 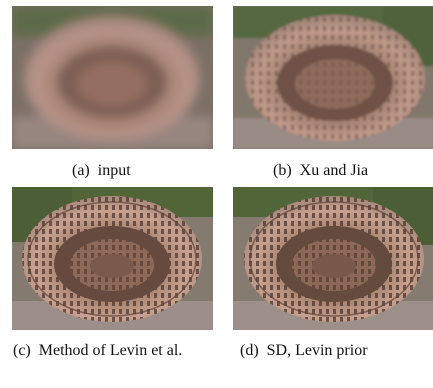 I want to click on caption-a: (a) input, so click(x=101, y=171).